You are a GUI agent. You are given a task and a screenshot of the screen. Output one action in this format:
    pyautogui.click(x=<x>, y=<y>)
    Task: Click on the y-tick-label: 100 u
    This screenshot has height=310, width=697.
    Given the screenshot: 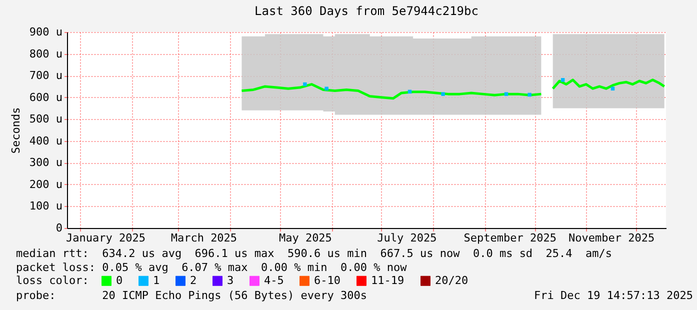 What is the action you would take?
    pyautogui.click(x=45, y=206)
    